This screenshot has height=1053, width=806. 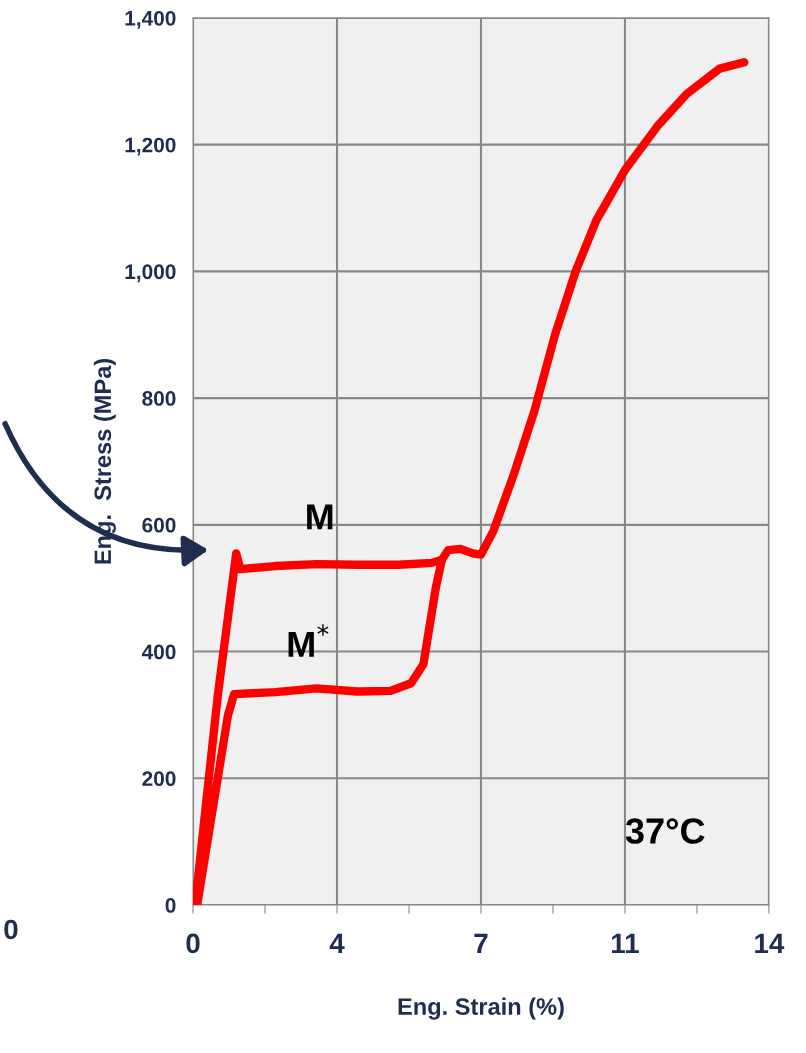 What do you see at coordinates (320, 517) in the screenshot?
I see `annotation: M` at bounding box center [320, 517].